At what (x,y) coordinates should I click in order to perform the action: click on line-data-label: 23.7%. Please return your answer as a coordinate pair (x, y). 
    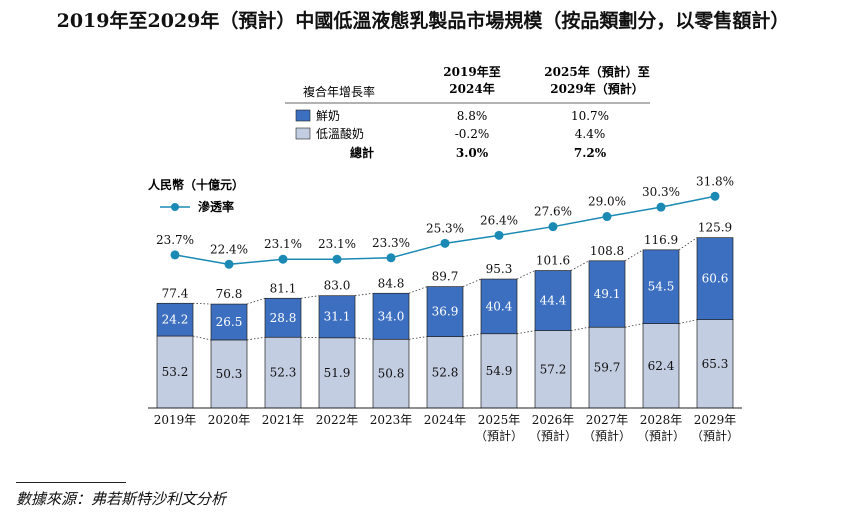
    Looking at the image, I should click on (175, 240).